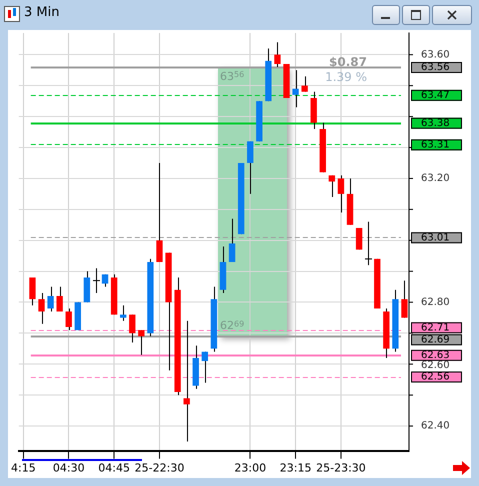 The height and width of the screenshot is (486, 479). I want to click on annotation: 1.39 %, so click(346, 77).